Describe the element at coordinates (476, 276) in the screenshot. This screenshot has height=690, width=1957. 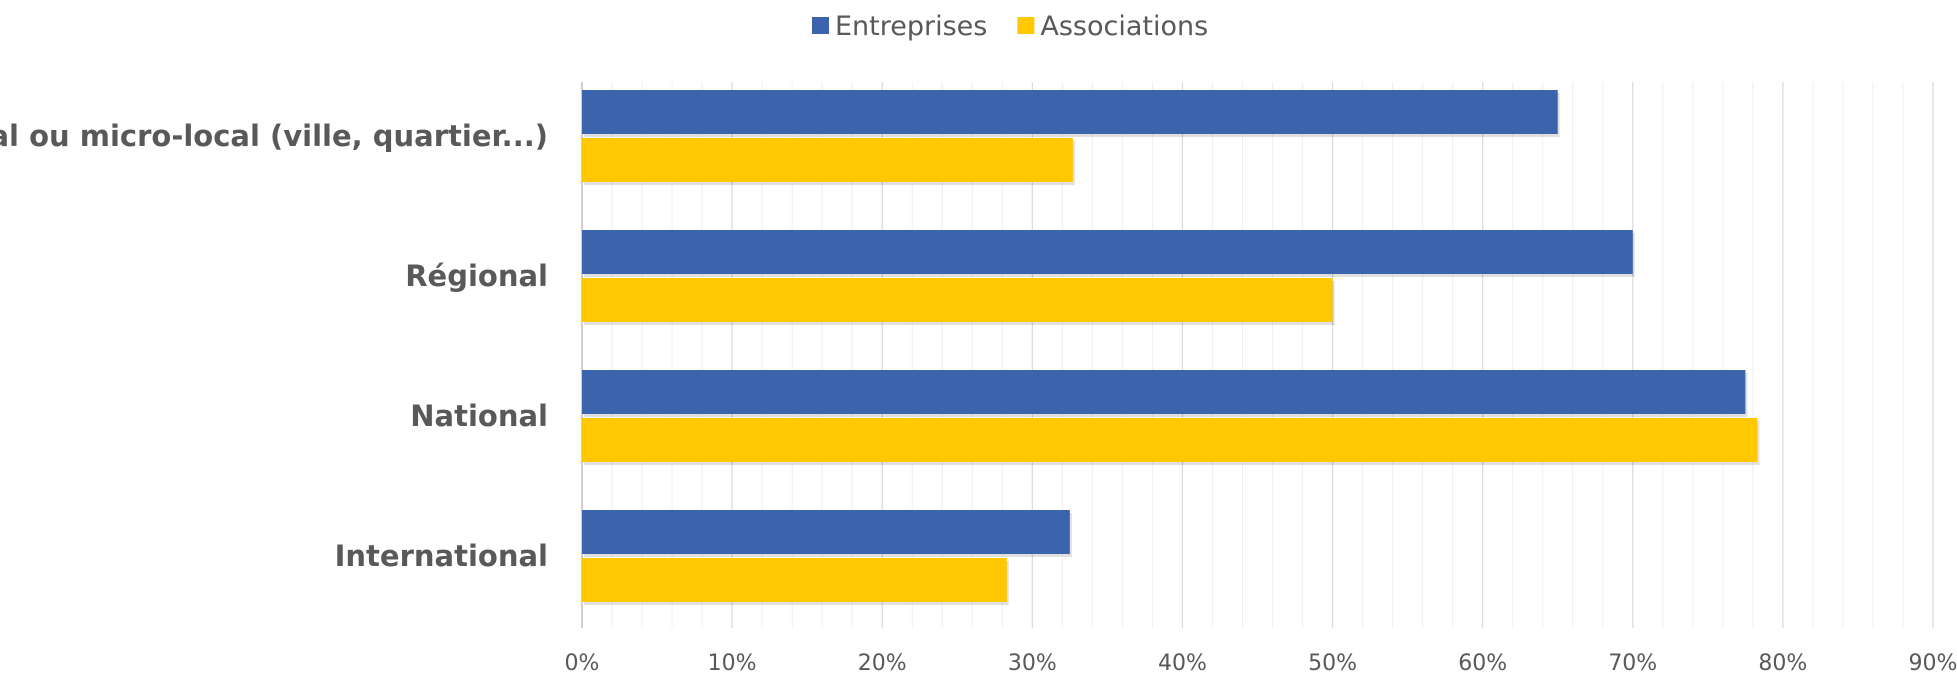
I see `category-label: Régional` at that location.